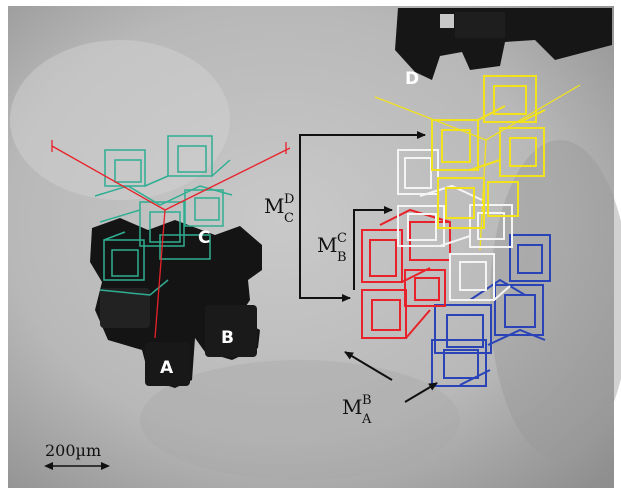 The width and height of the screenshot is (621, 494). Describe the element at coordinates (227, 338) in the screenshot. I see `label-b: B` at that location.